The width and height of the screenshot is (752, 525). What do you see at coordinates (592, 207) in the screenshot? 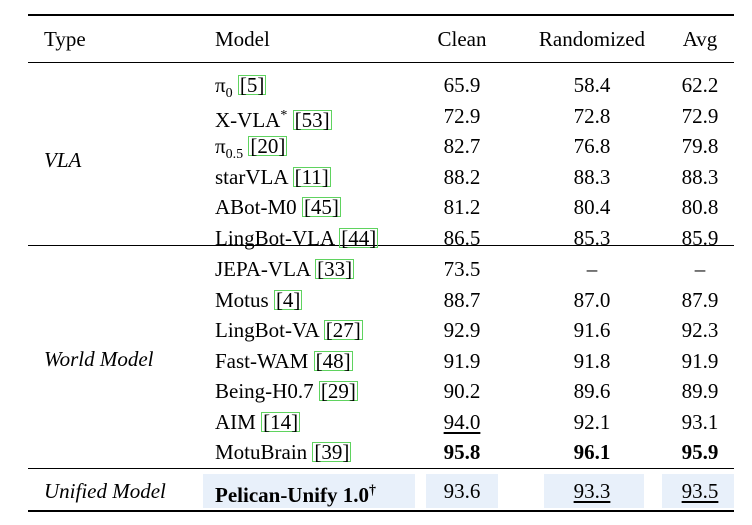
I see `randomized-value: 80.4` at bounding box center [592, 207].